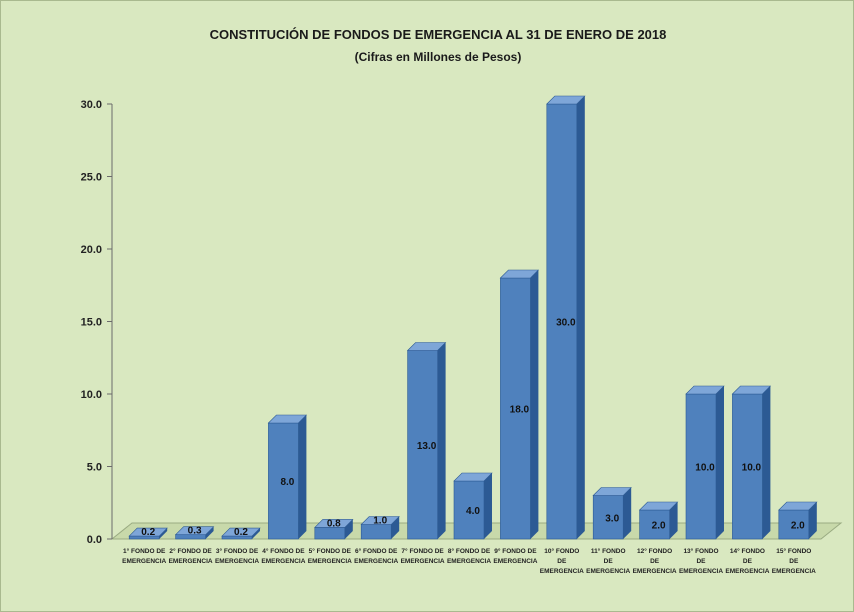  I want to click on x-tick-label: 4° FONDO DE, so click(283, 551).